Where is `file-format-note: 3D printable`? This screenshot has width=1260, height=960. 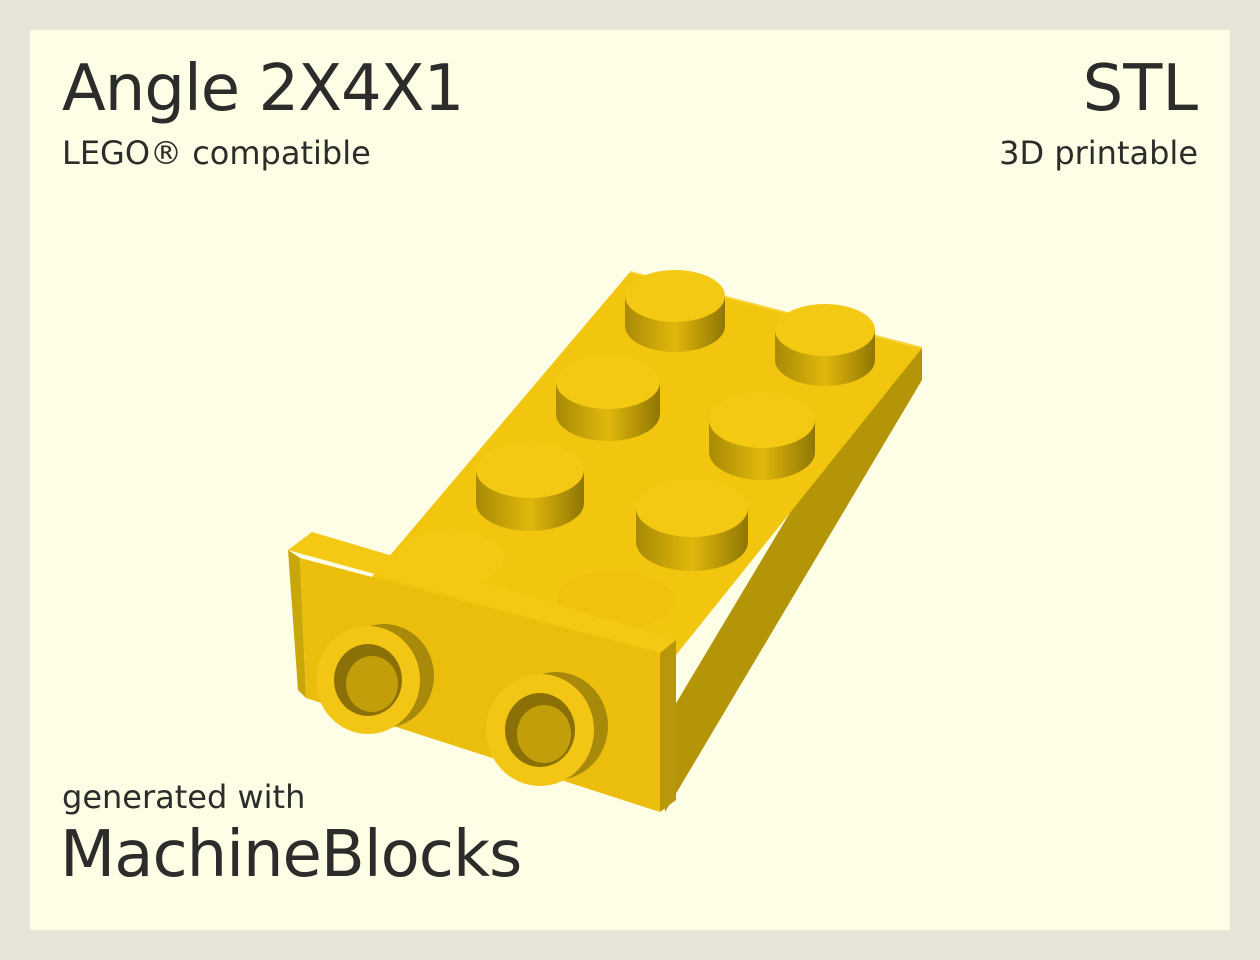 file-format-note: 3D printable is located at coordinates (1098, 153).